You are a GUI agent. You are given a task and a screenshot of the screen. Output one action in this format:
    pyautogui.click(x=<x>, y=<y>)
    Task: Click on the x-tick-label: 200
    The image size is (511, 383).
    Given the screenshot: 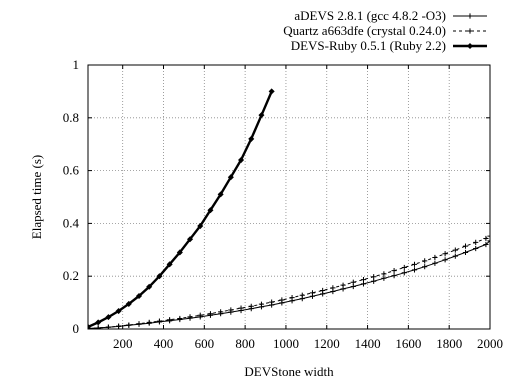 What is the action you would take?
    pyautogui.click(x=123, y=343)
    